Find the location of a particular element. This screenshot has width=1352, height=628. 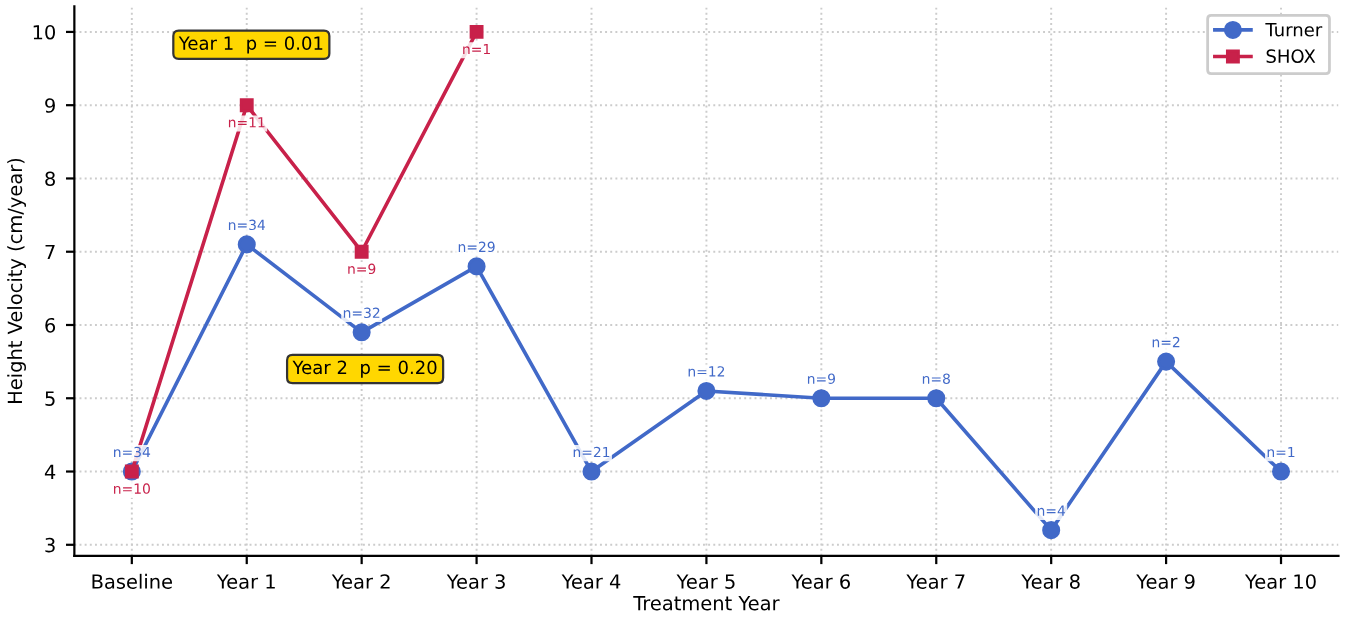

legend-label: SHOX is located at coordinates (1291, 56).